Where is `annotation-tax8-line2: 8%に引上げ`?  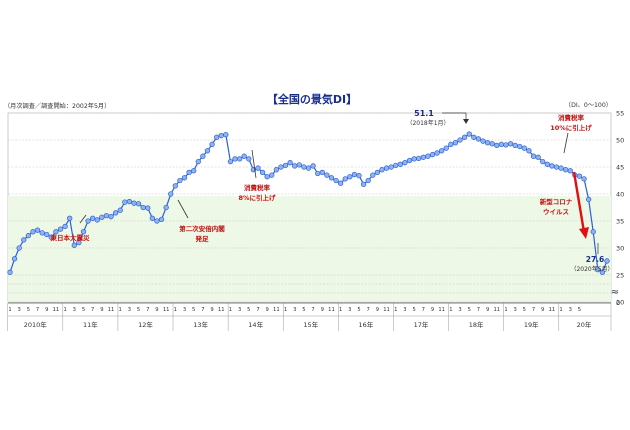 annotation-tax8-line2: 8%に引上げ is located at coordinates (257, 197).